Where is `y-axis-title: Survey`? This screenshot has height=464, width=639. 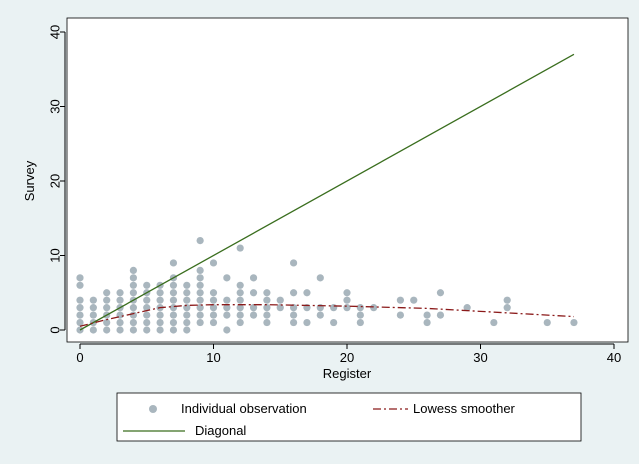 y-axis-title: Survey is located at coordinates (29, 180).